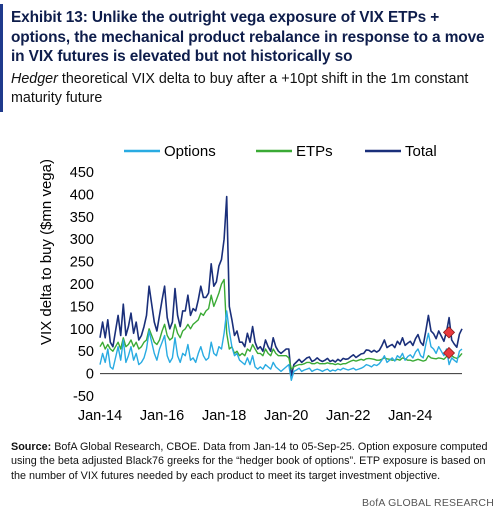  Describe the element at coordinates (286, 416) in the screenshot. I see `x-tick-label: Jan-20` at that location.